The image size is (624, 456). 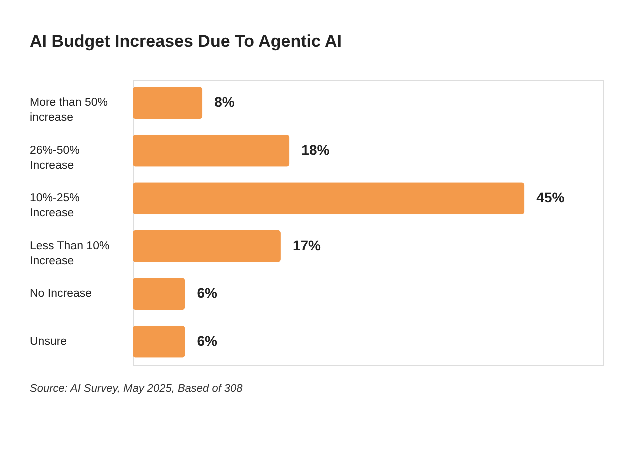 What do you see at coordinates (55, 206) in the screenshot?
I see `y-tick-label: 10%-25% Increase` at bounding box center [55, 206].